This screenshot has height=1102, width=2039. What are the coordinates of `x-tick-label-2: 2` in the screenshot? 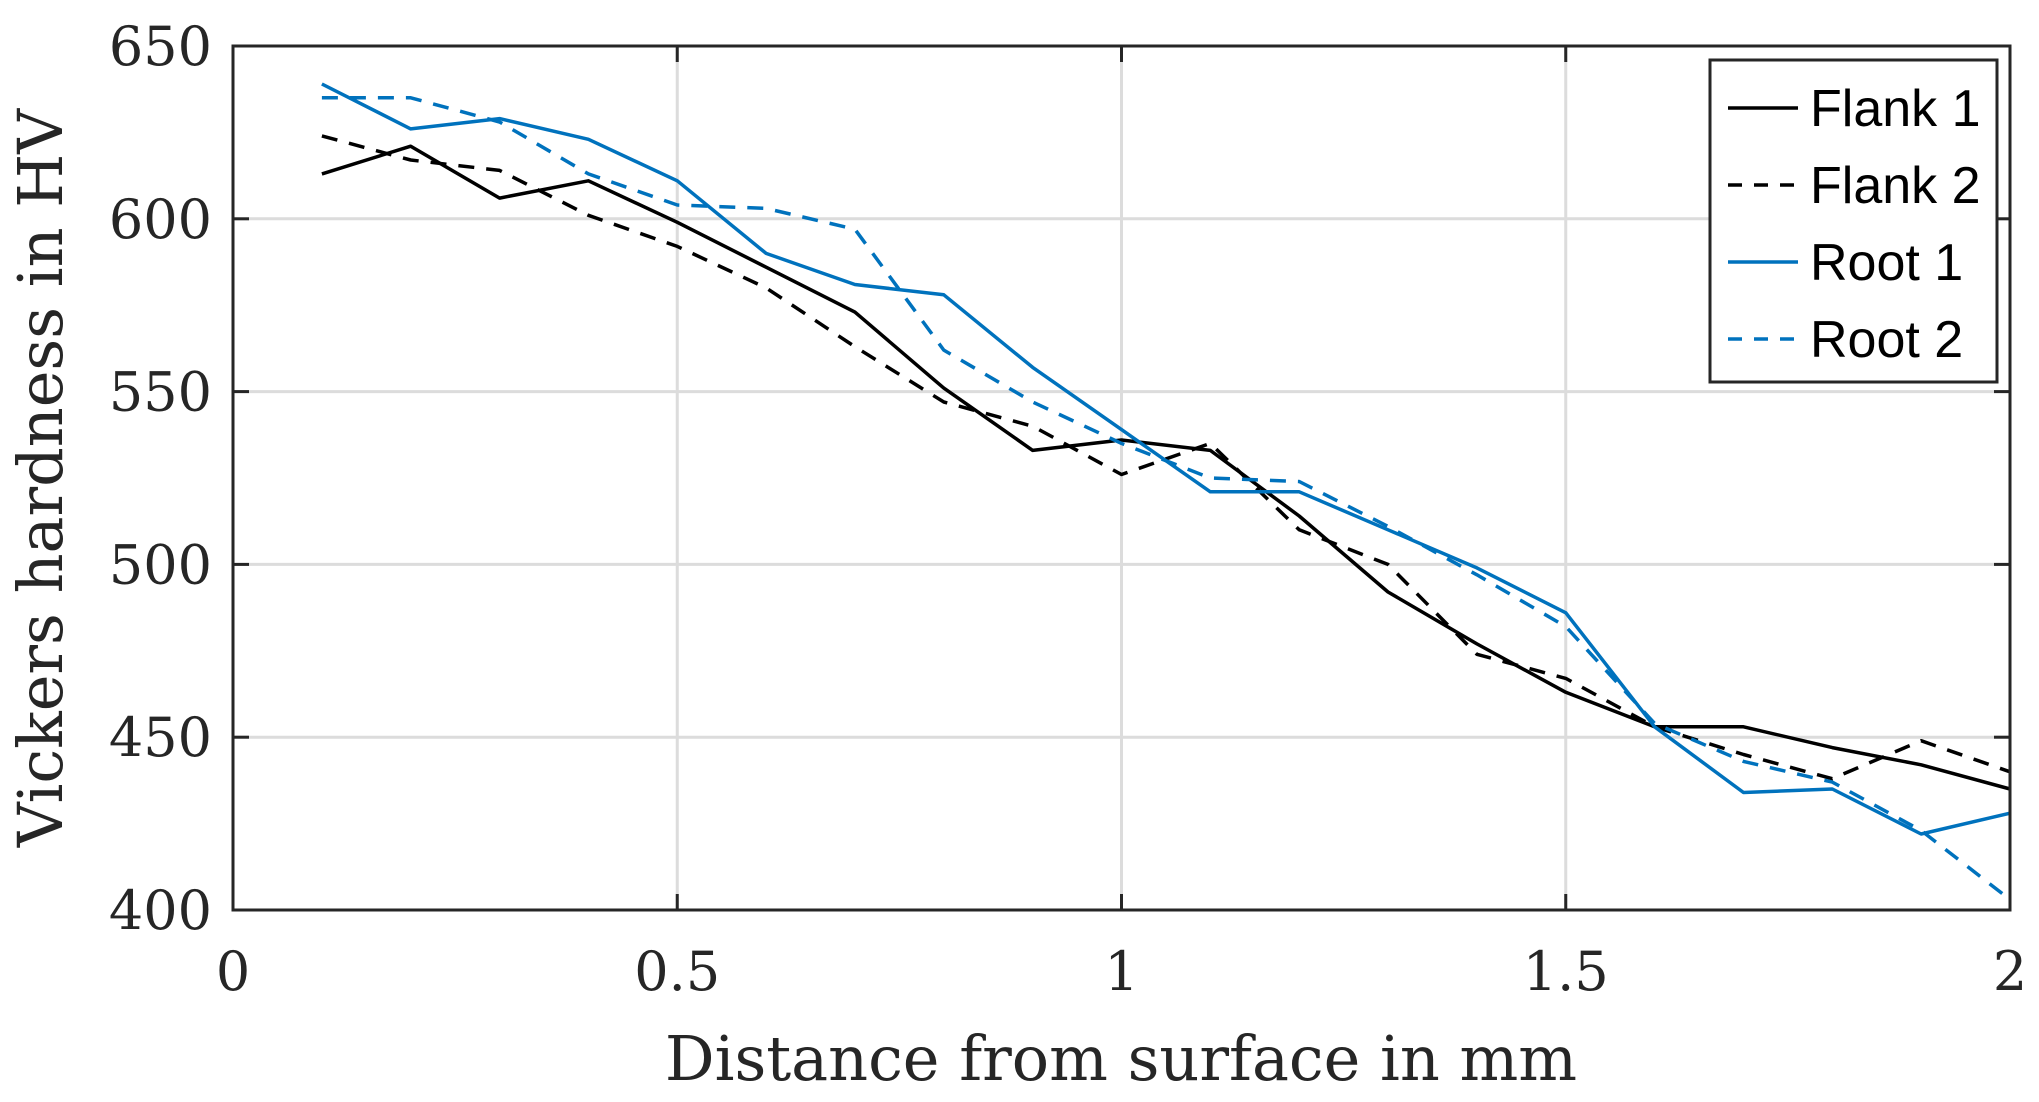 It's located at (2010, 971).